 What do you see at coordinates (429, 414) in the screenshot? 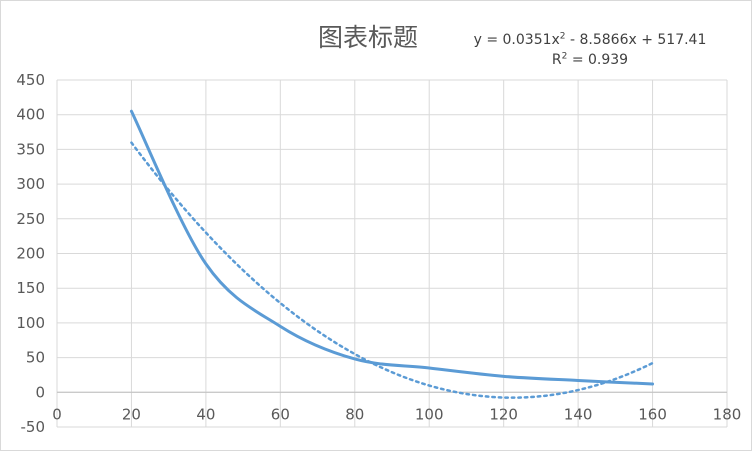
I see `x-tick-label: 100` at bounding box center [429, 414].